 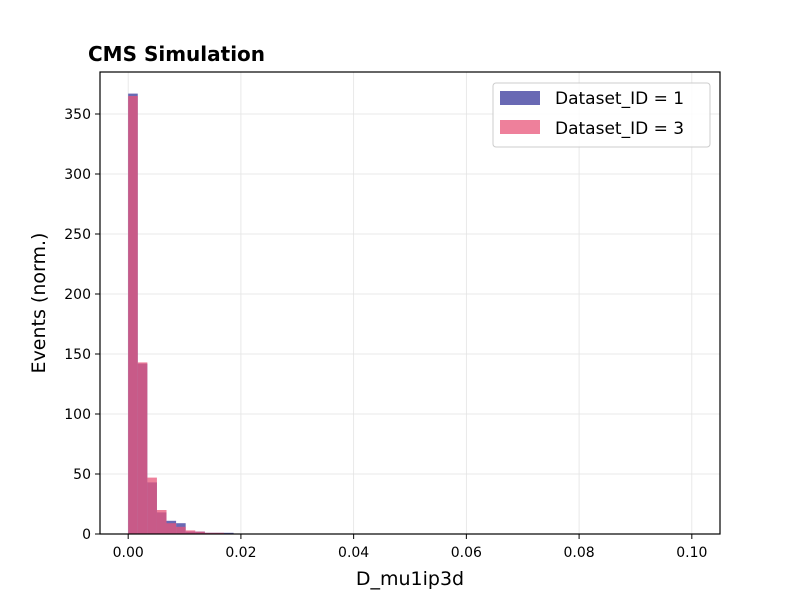 I want to click on legend-label-dataset-3: Dataset_ID = 3, so click(x=619, y=129).